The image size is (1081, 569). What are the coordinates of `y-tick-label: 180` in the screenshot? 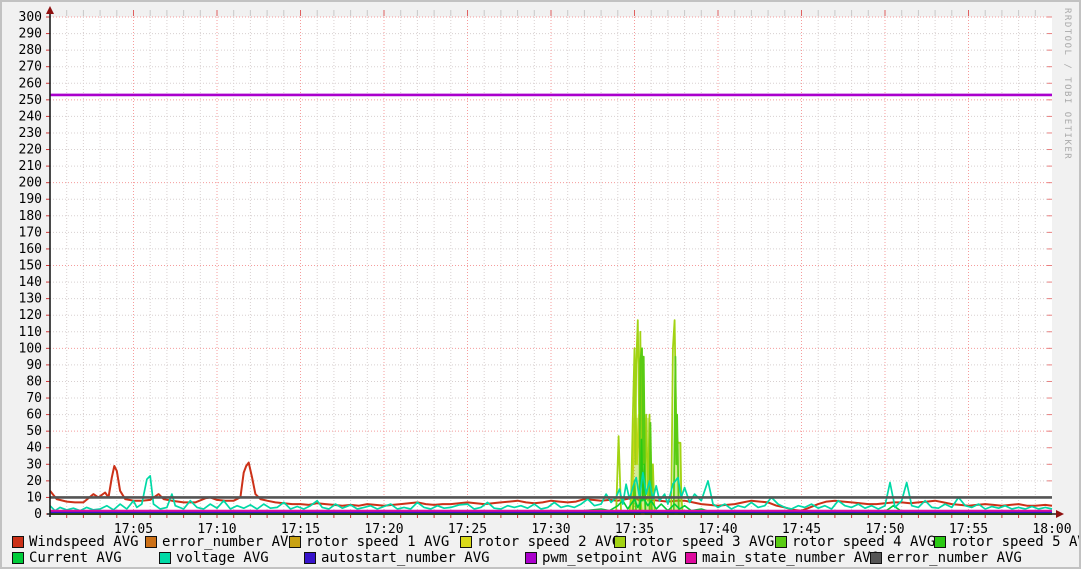 It's located at (30, 216).